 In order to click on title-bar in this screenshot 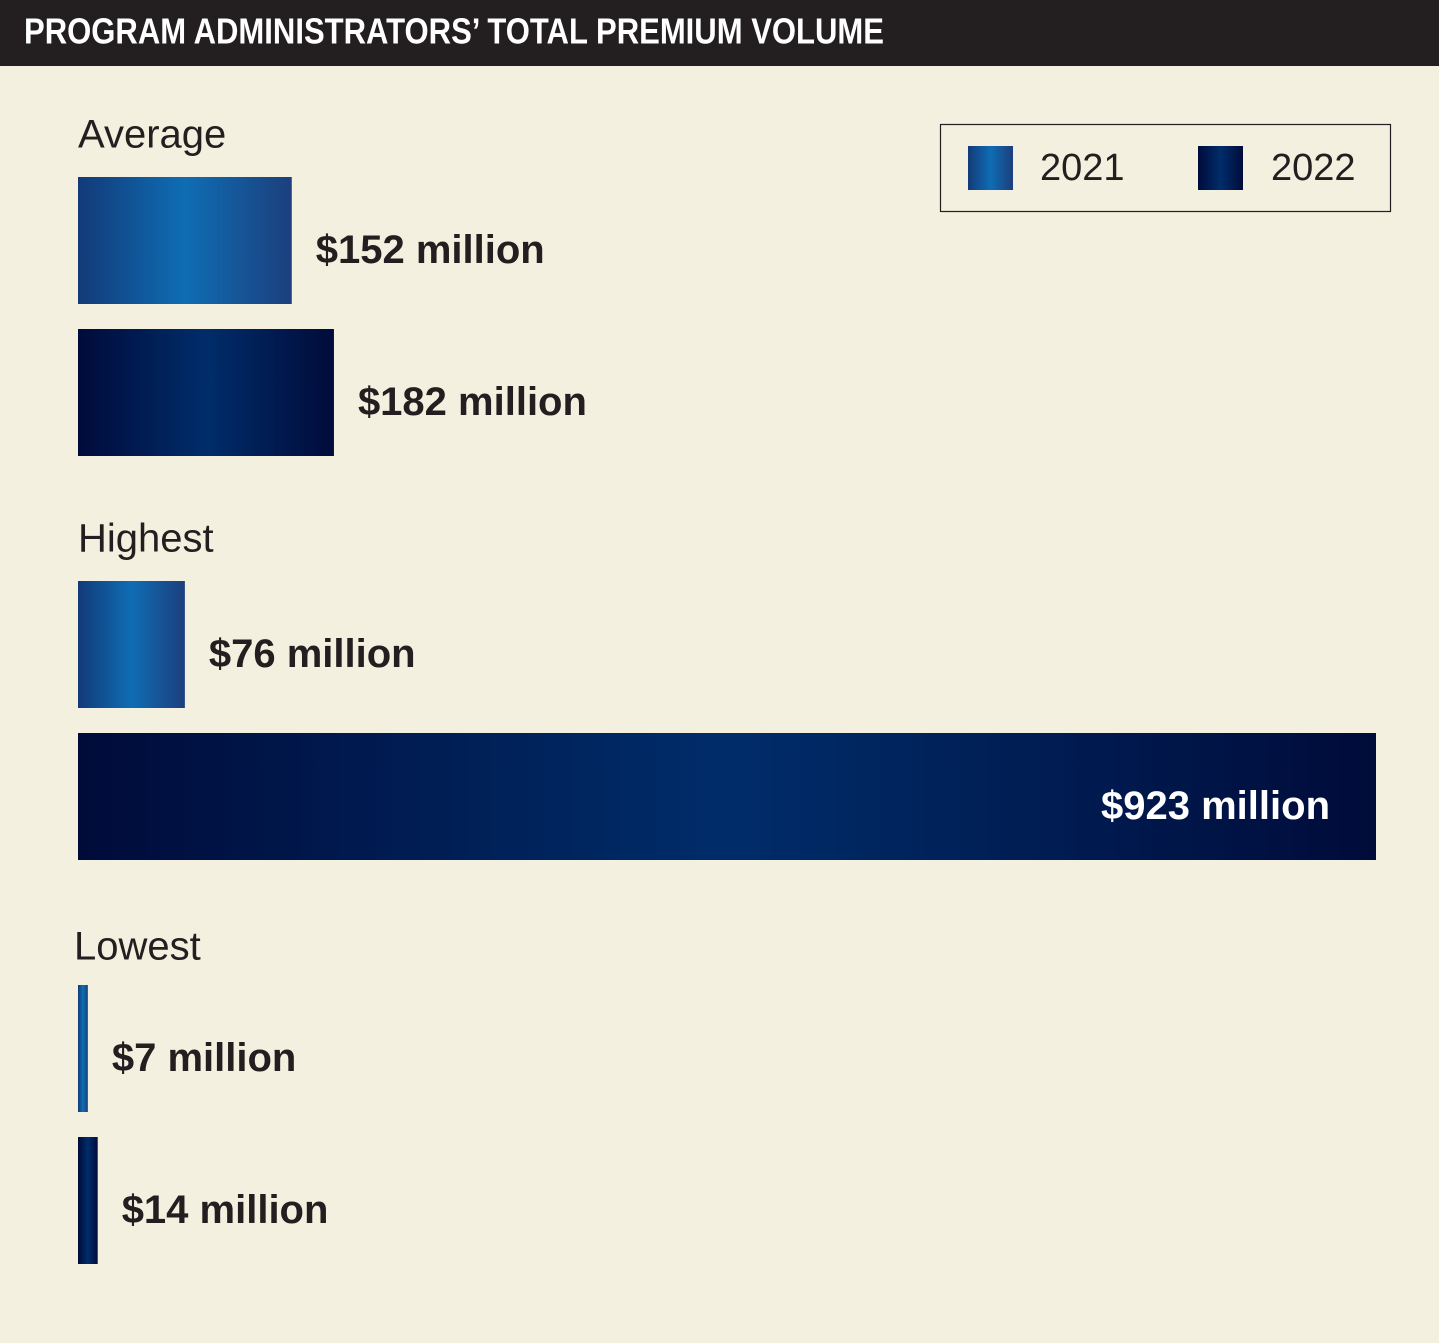, I will do `click(719, 33)`.